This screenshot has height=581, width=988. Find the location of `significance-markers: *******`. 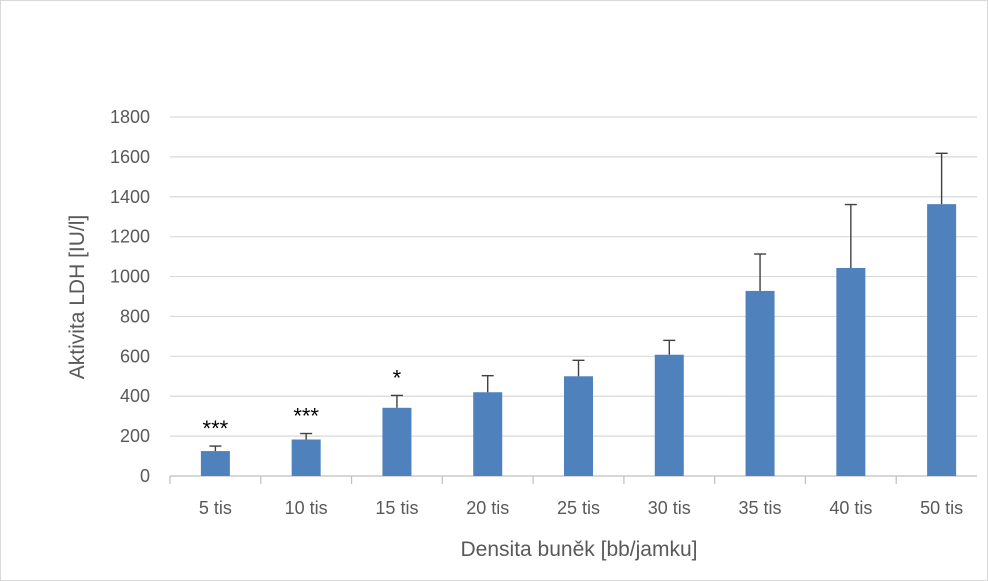

significance-markers: ******* is located at coordinates (302, 403).